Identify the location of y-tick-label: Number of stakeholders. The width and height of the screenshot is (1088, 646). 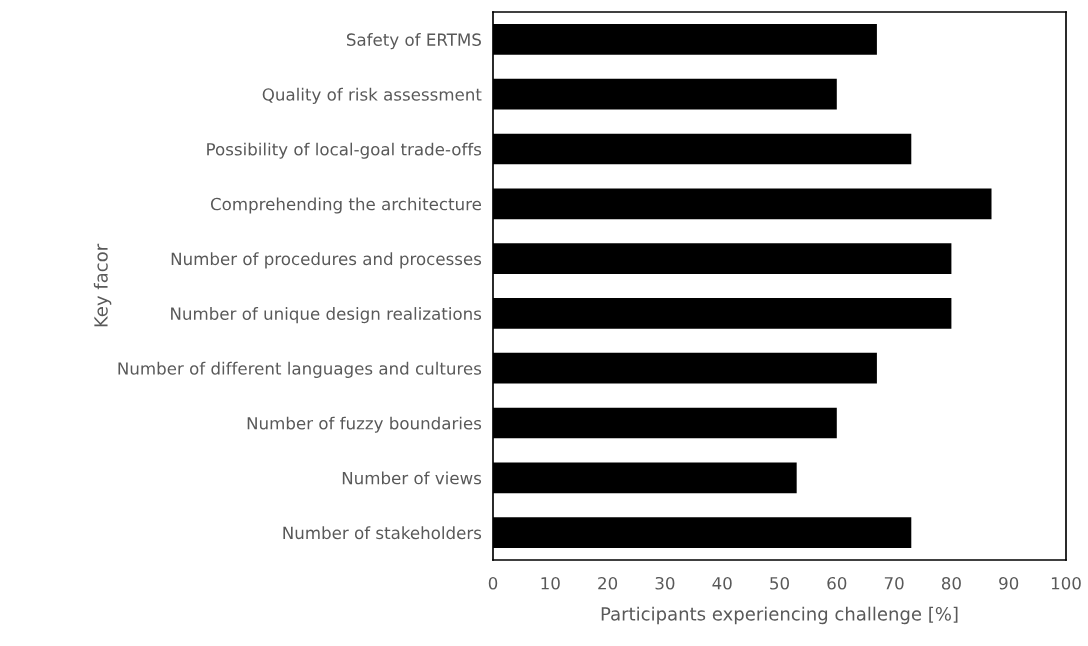
(382, 533).